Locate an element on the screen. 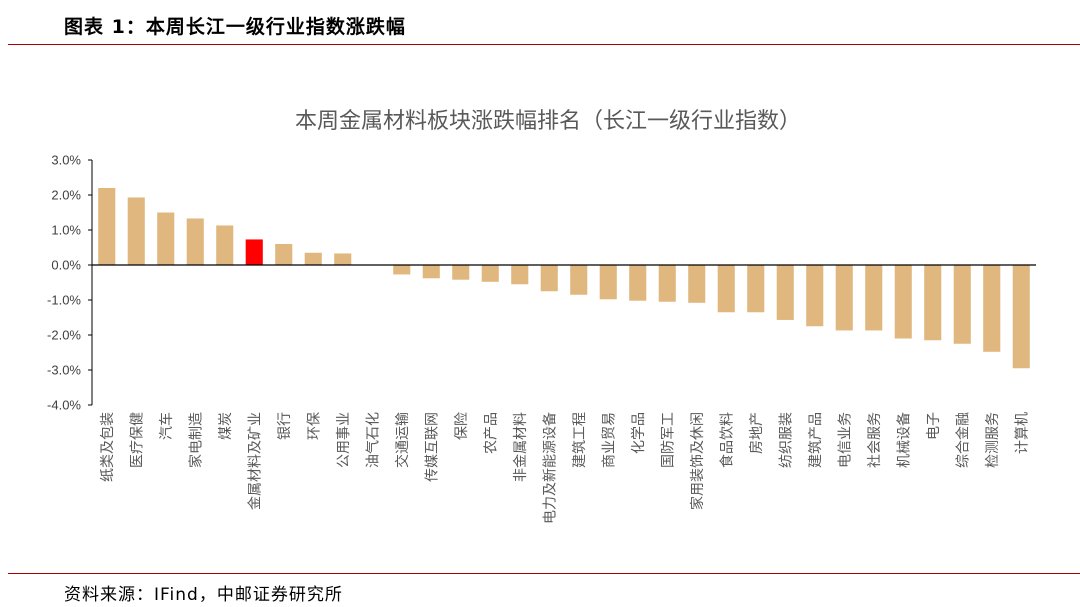 This screenshot has height=607, width=1080. x-tick-label: 化学品 is located at coordinates (639, 433).